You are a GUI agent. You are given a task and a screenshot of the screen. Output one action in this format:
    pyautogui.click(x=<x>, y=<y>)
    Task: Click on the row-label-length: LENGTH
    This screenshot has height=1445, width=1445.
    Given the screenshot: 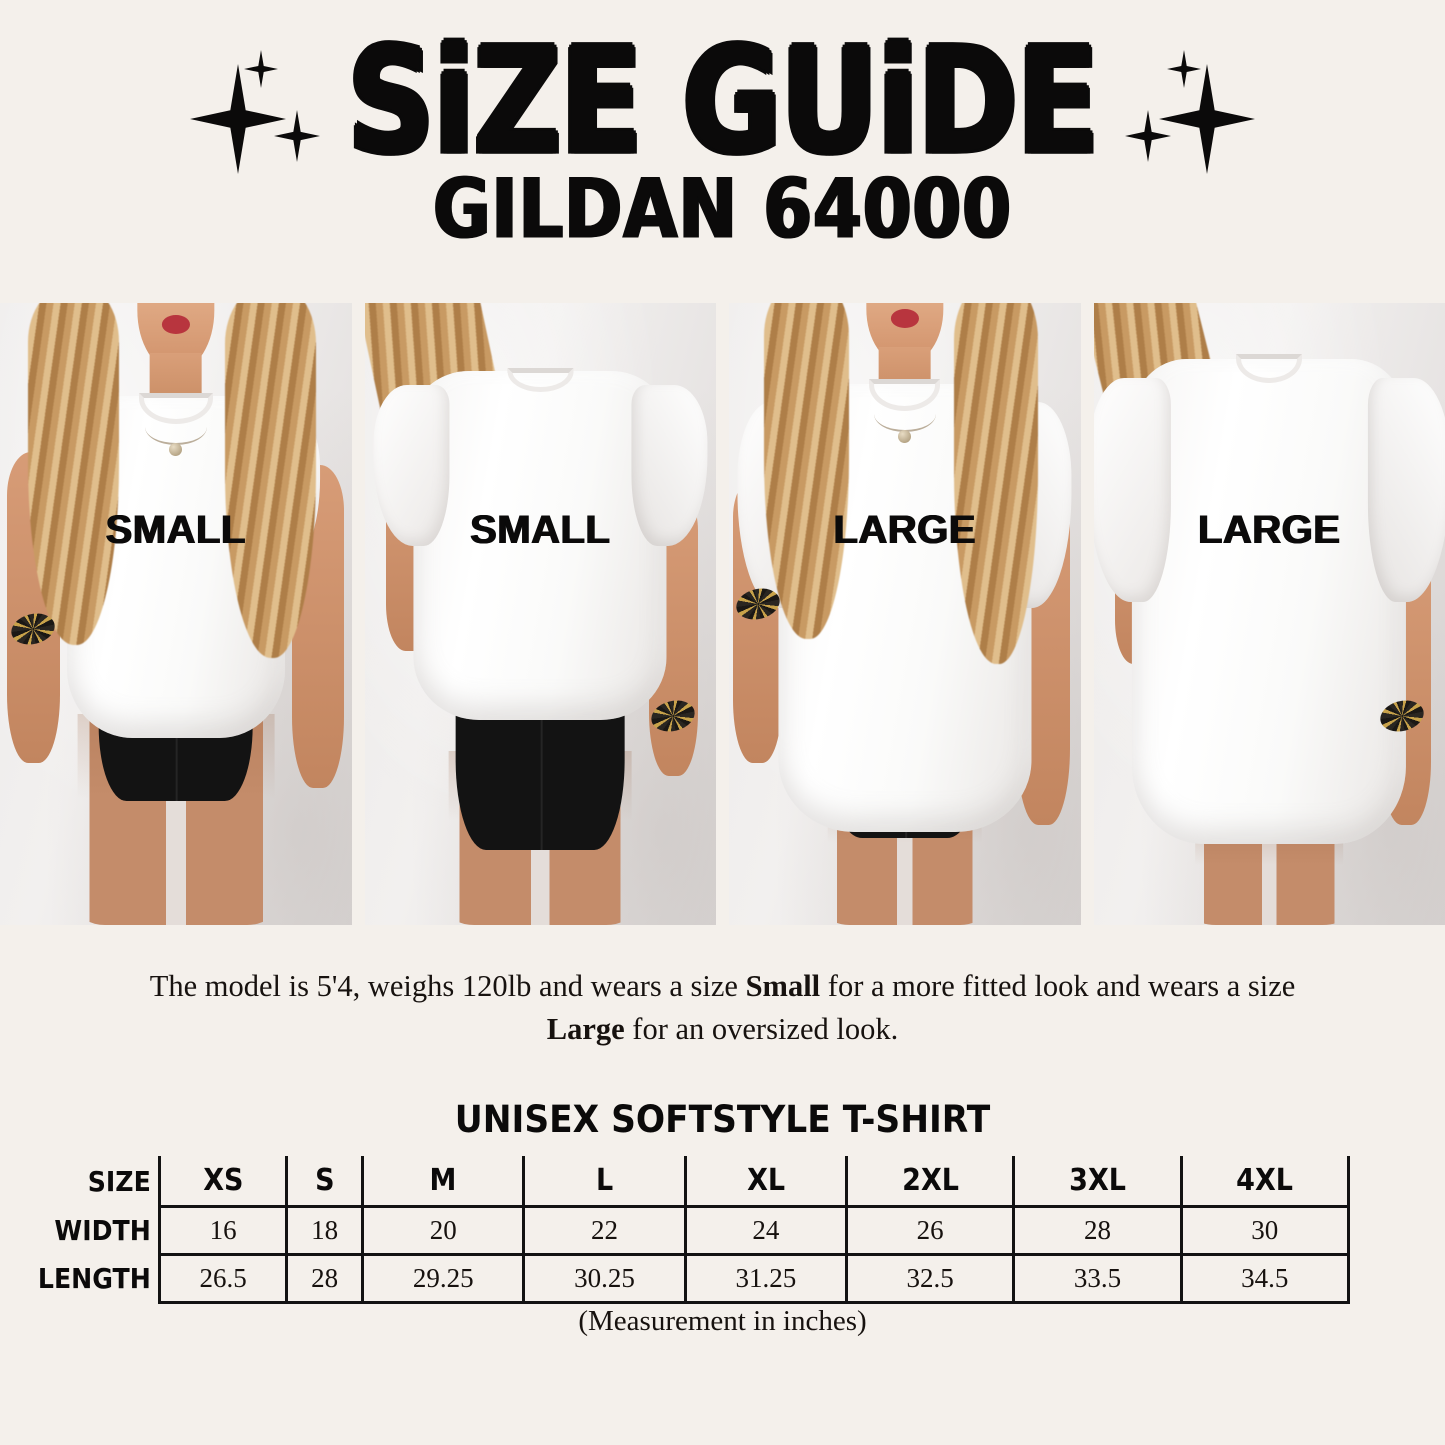 What is the action you would take?
    pyautogui.click(x=94, y=1278)
    